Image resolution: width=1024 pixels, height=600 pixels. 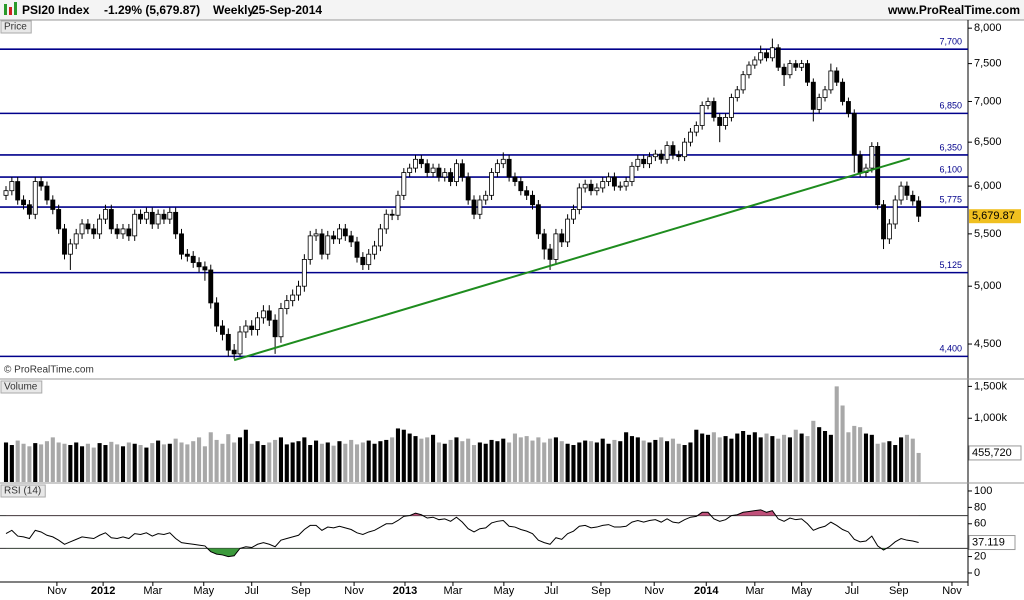 What do you see at coordinates (801, 591) in the screenshot?
I see `x-tick-label: May` at bounding box center [801, 591].